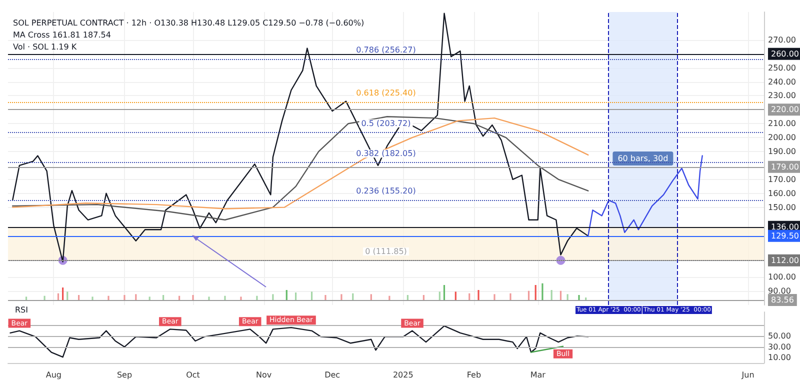 The height and width of the screenshot is (389, 800). What do you see at coordinates (782, 67) in the screenshot?
I see `y-tick-label: 250.00` at bounding box center [782, 67].